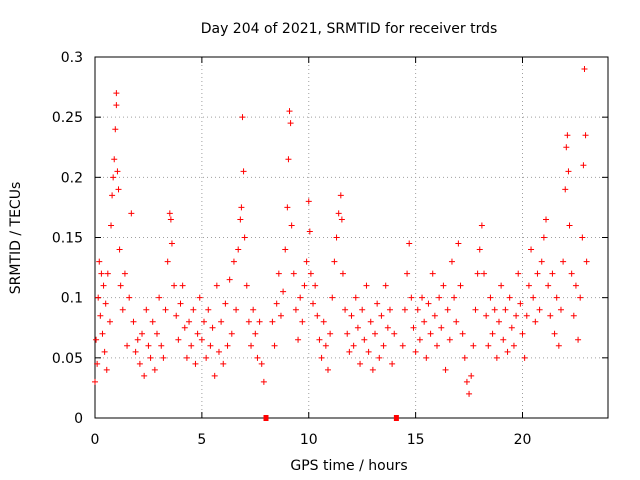 The image size is (640, 480). What do you see at coordinates (266, 418) in the screenshot?
I see `gap-marker` at bounding box center [266, 418].